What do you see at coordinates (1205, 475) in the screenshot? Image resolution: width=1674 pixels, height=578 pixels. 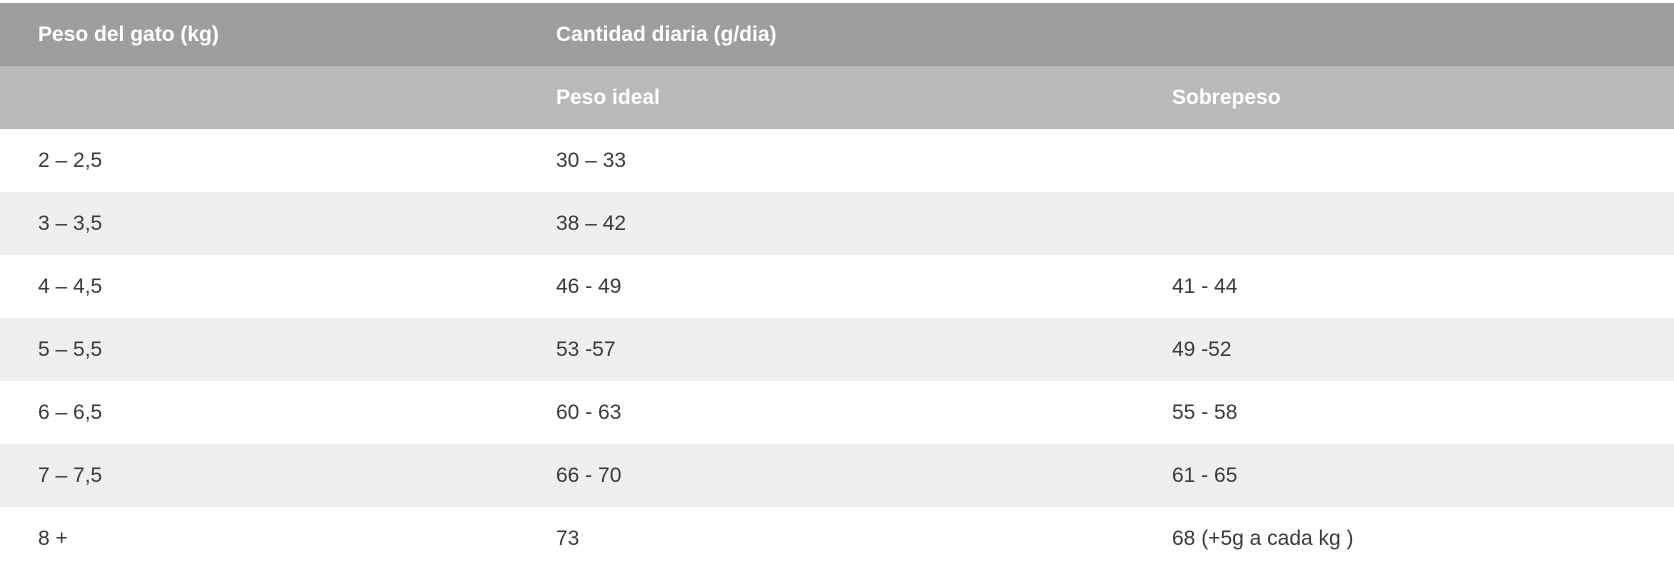 I see `cell-overweight: 61 - 65` at bounding box center [1205, 475].